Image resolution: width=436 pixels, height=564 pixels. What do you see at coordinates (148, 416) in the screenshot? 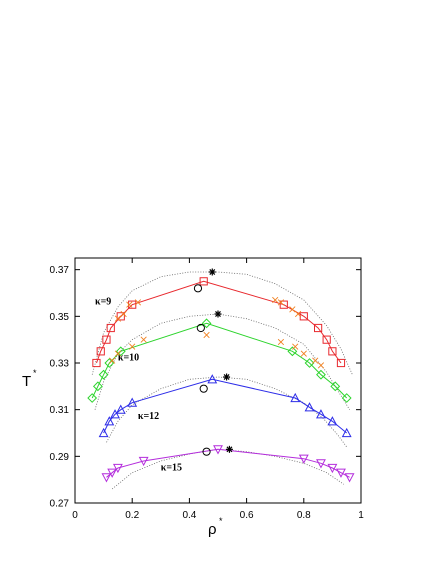
I see `series-label: κ=12` at bounding box center [148, 416].